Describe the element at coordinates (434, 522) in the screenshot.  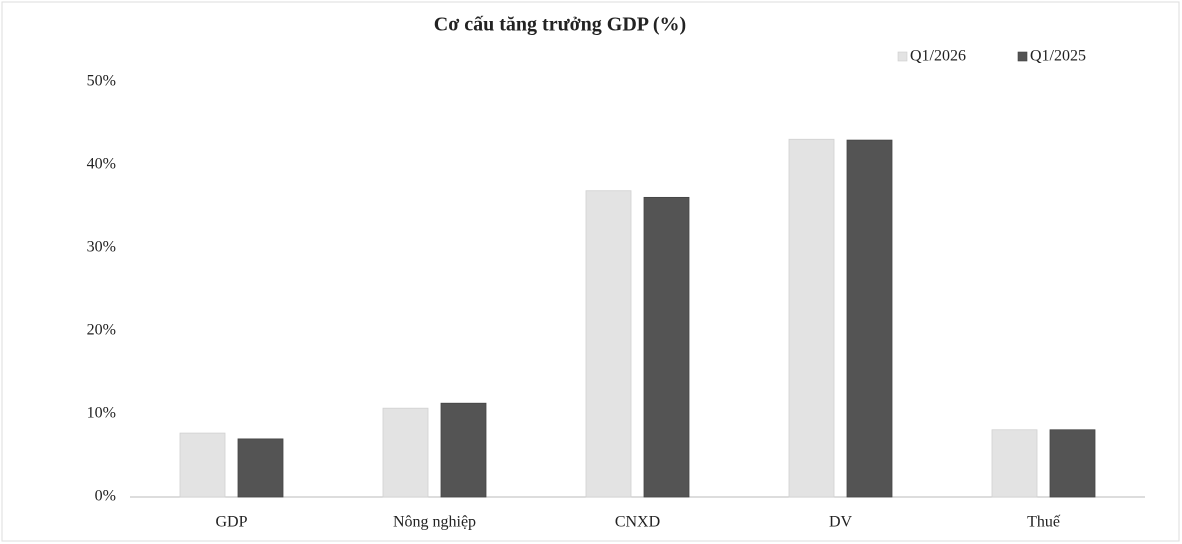
I see `x-tick-label: Nông nghiệp` at that location.